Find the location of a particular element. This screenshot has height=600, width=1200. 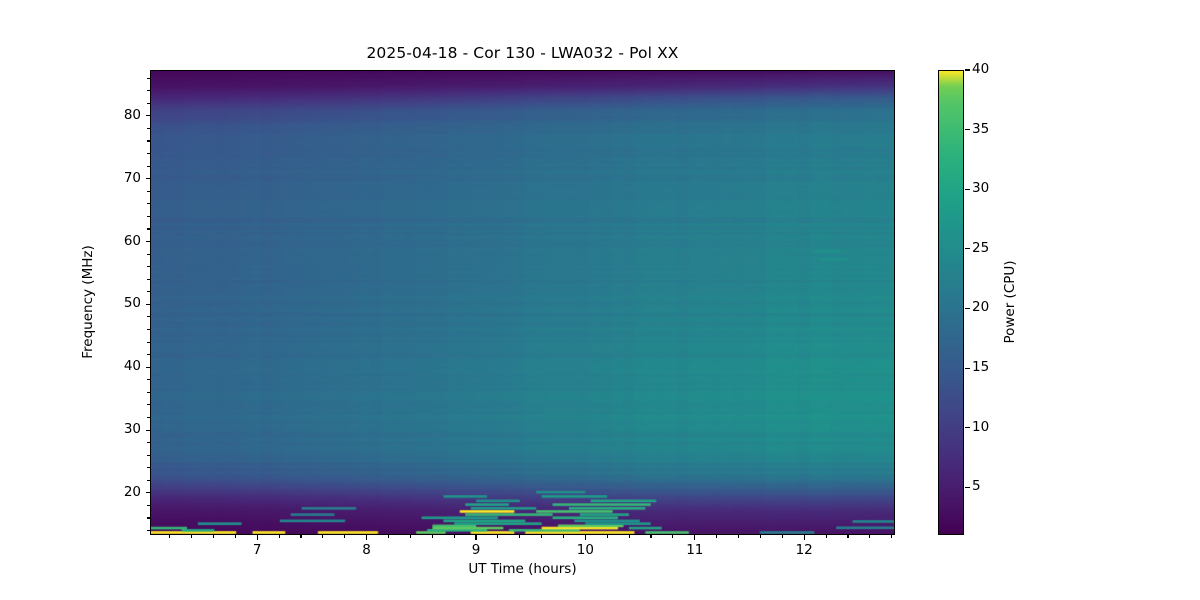

colorbar-tick-label: 15 is located at coordinates (981, 367).